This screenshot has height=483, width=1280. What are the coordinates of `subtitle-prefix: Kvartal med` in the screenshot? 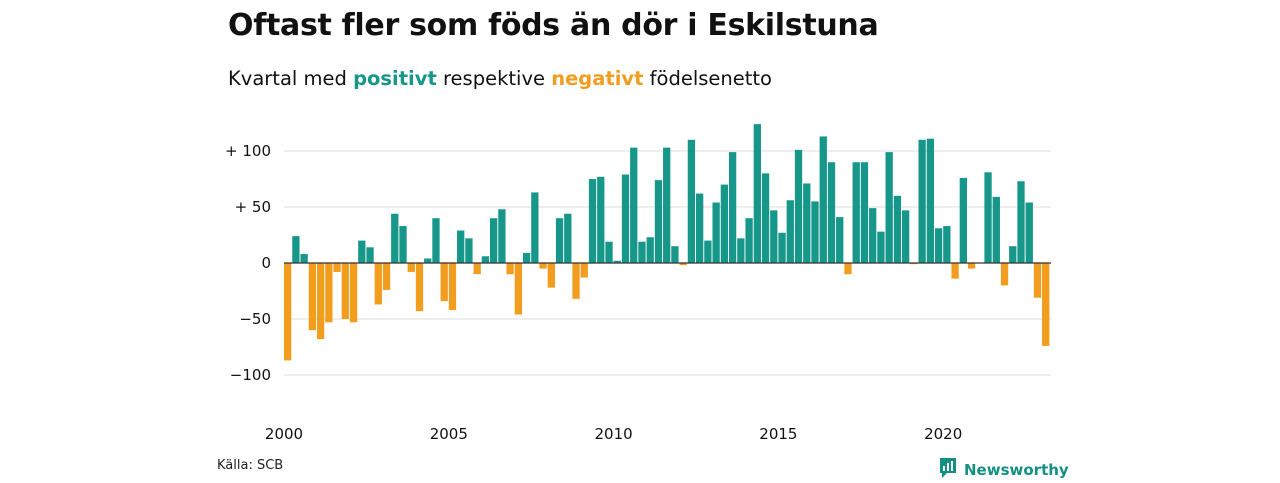 It's located at (291, 78).